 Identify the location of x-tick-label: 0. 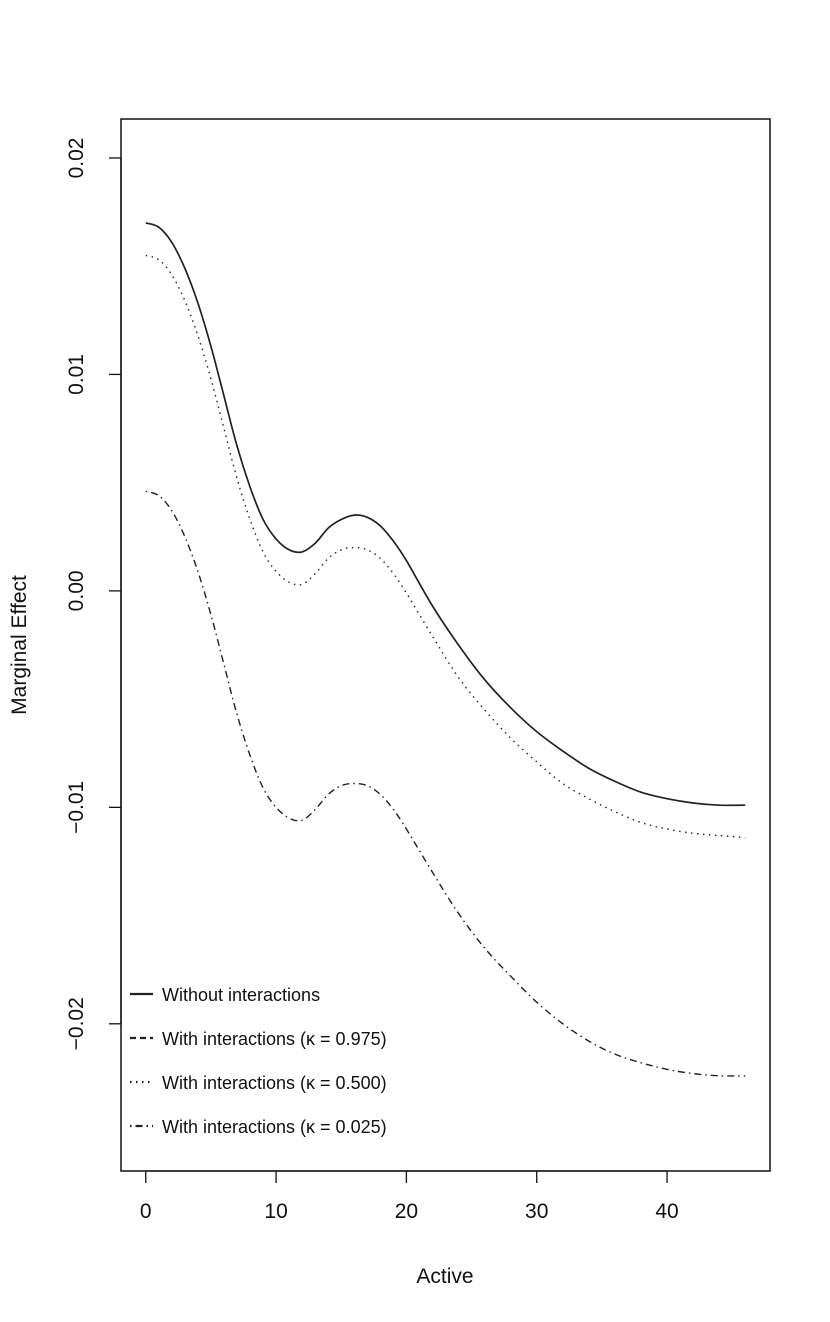
(146, 1211).